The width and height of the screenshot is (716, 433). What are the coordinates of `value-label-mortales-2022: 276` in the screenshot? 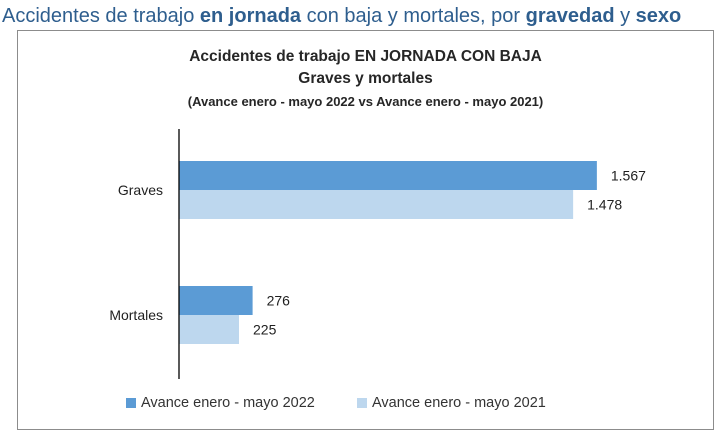 It's located at (279, 301).